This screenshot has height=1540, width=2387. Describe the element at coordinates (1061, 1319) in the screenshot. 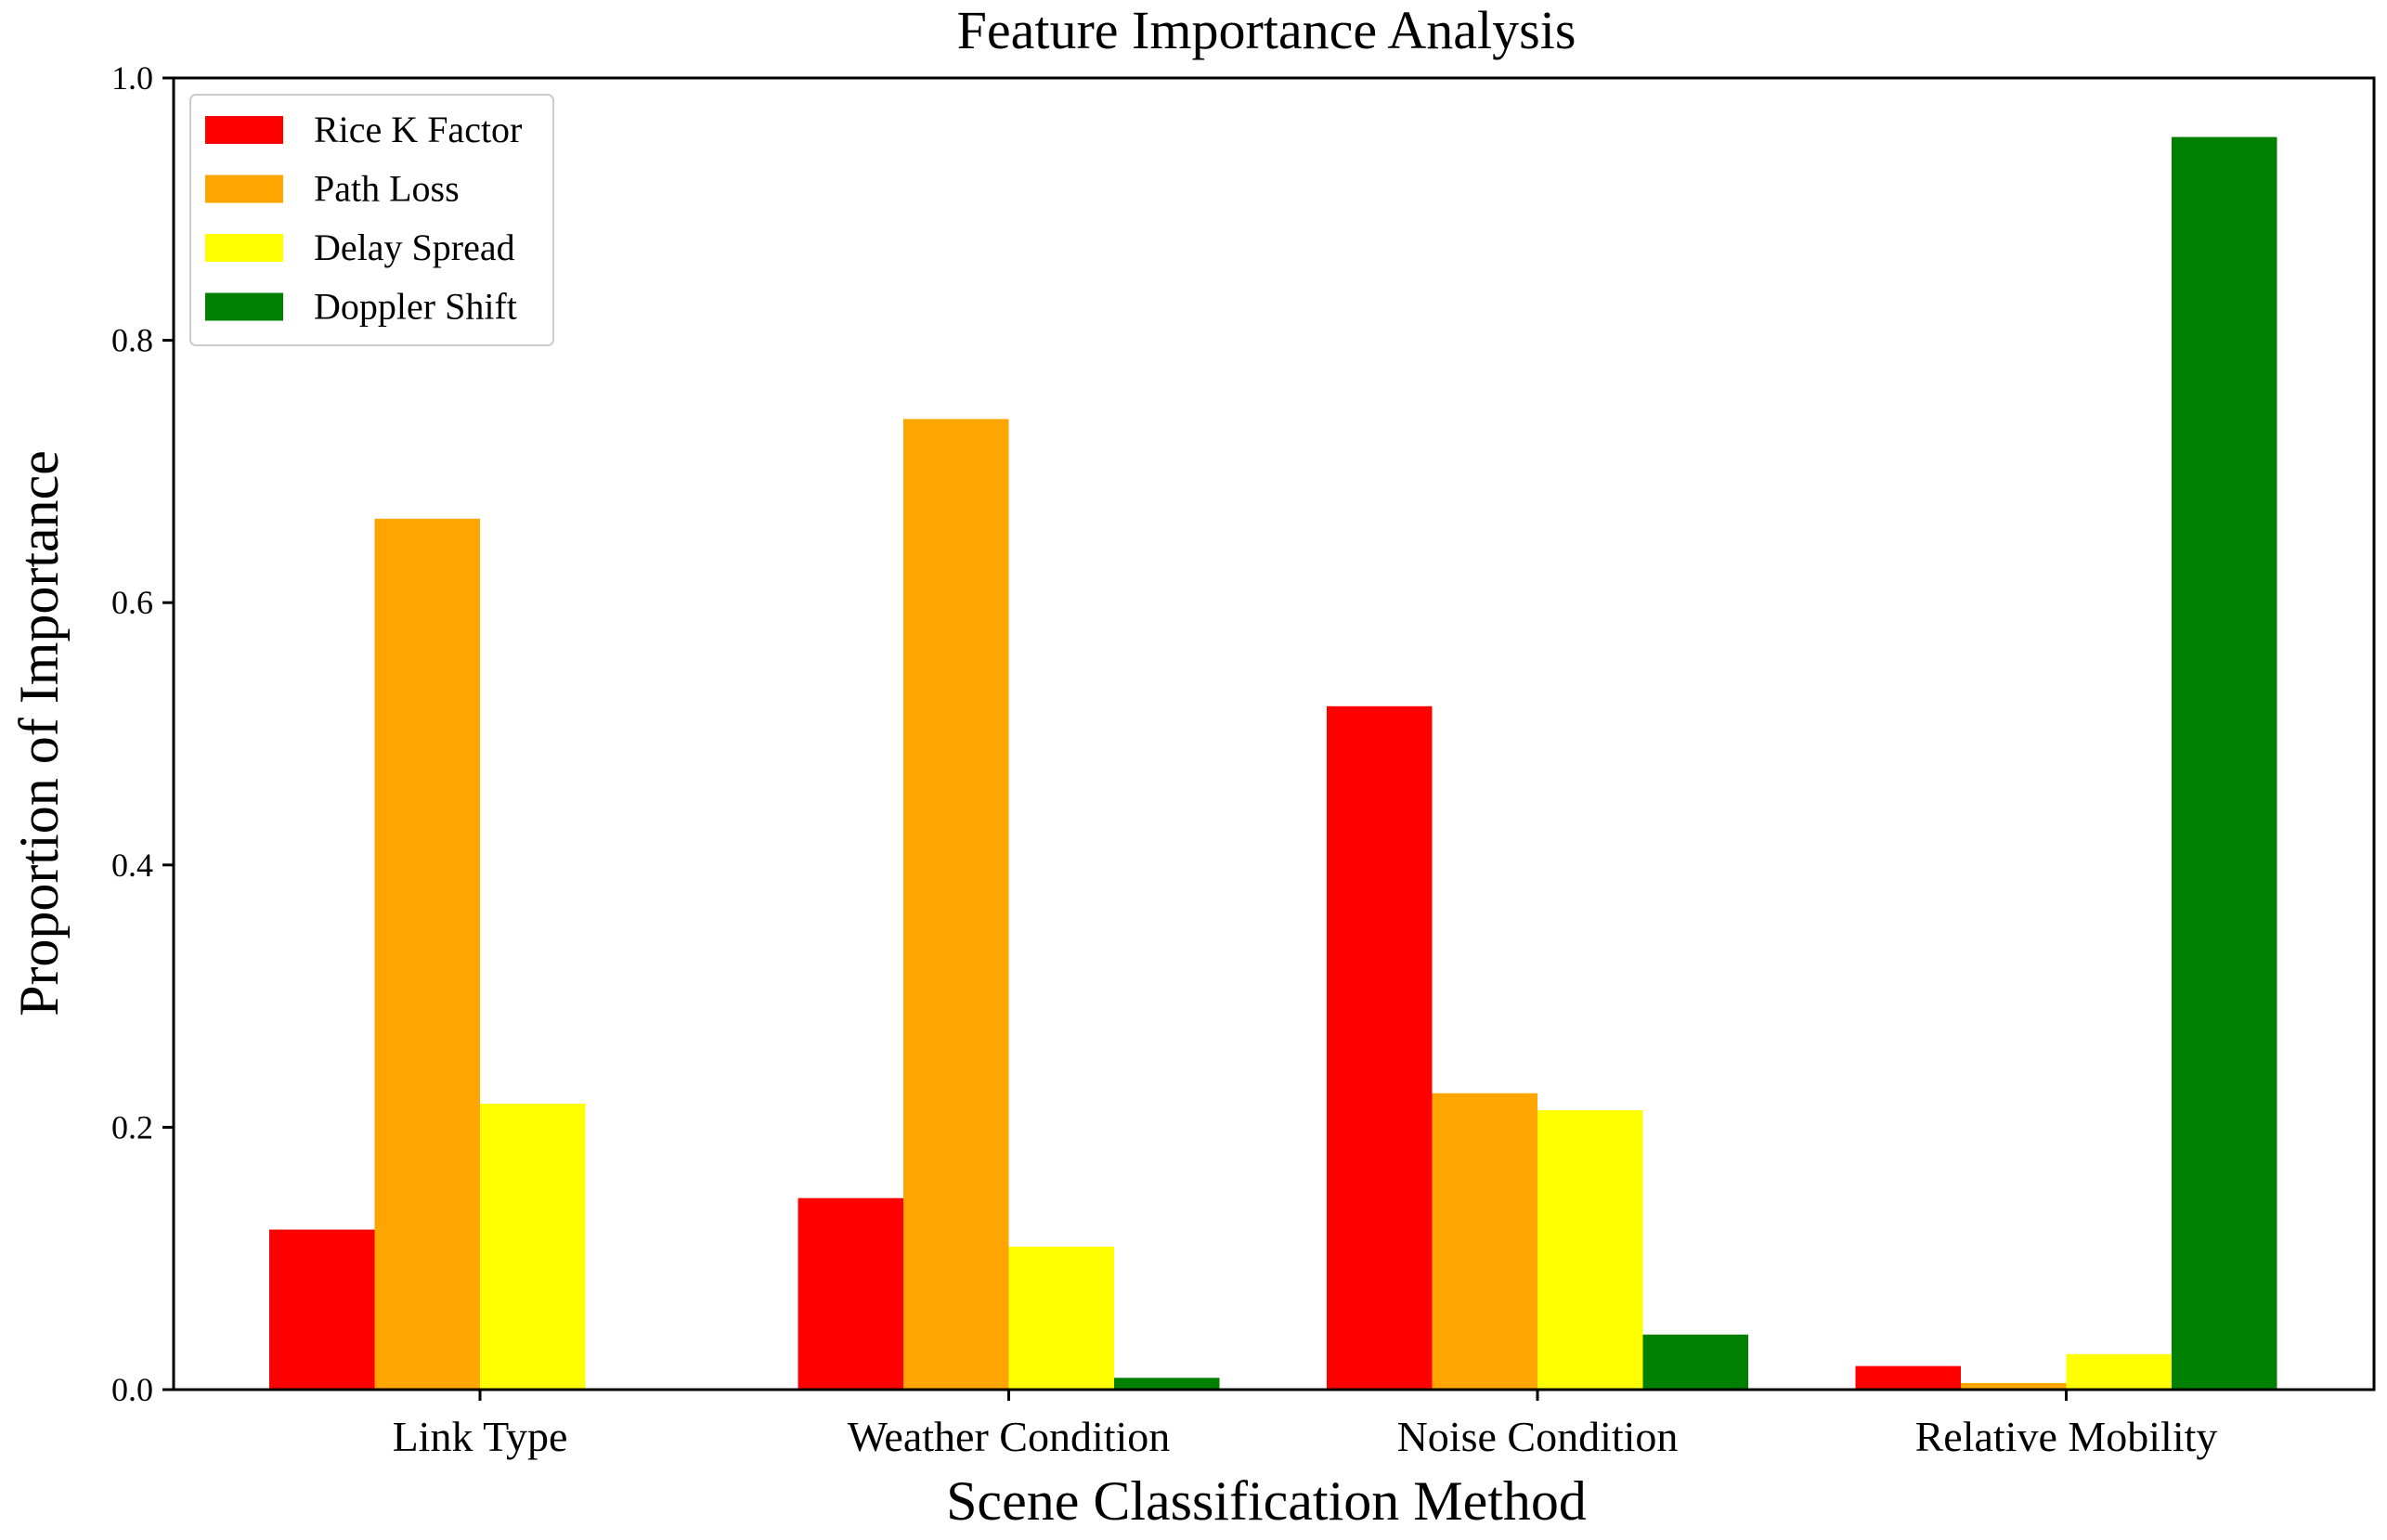

I see `bar-delay-spread-weather-condition` at that location.